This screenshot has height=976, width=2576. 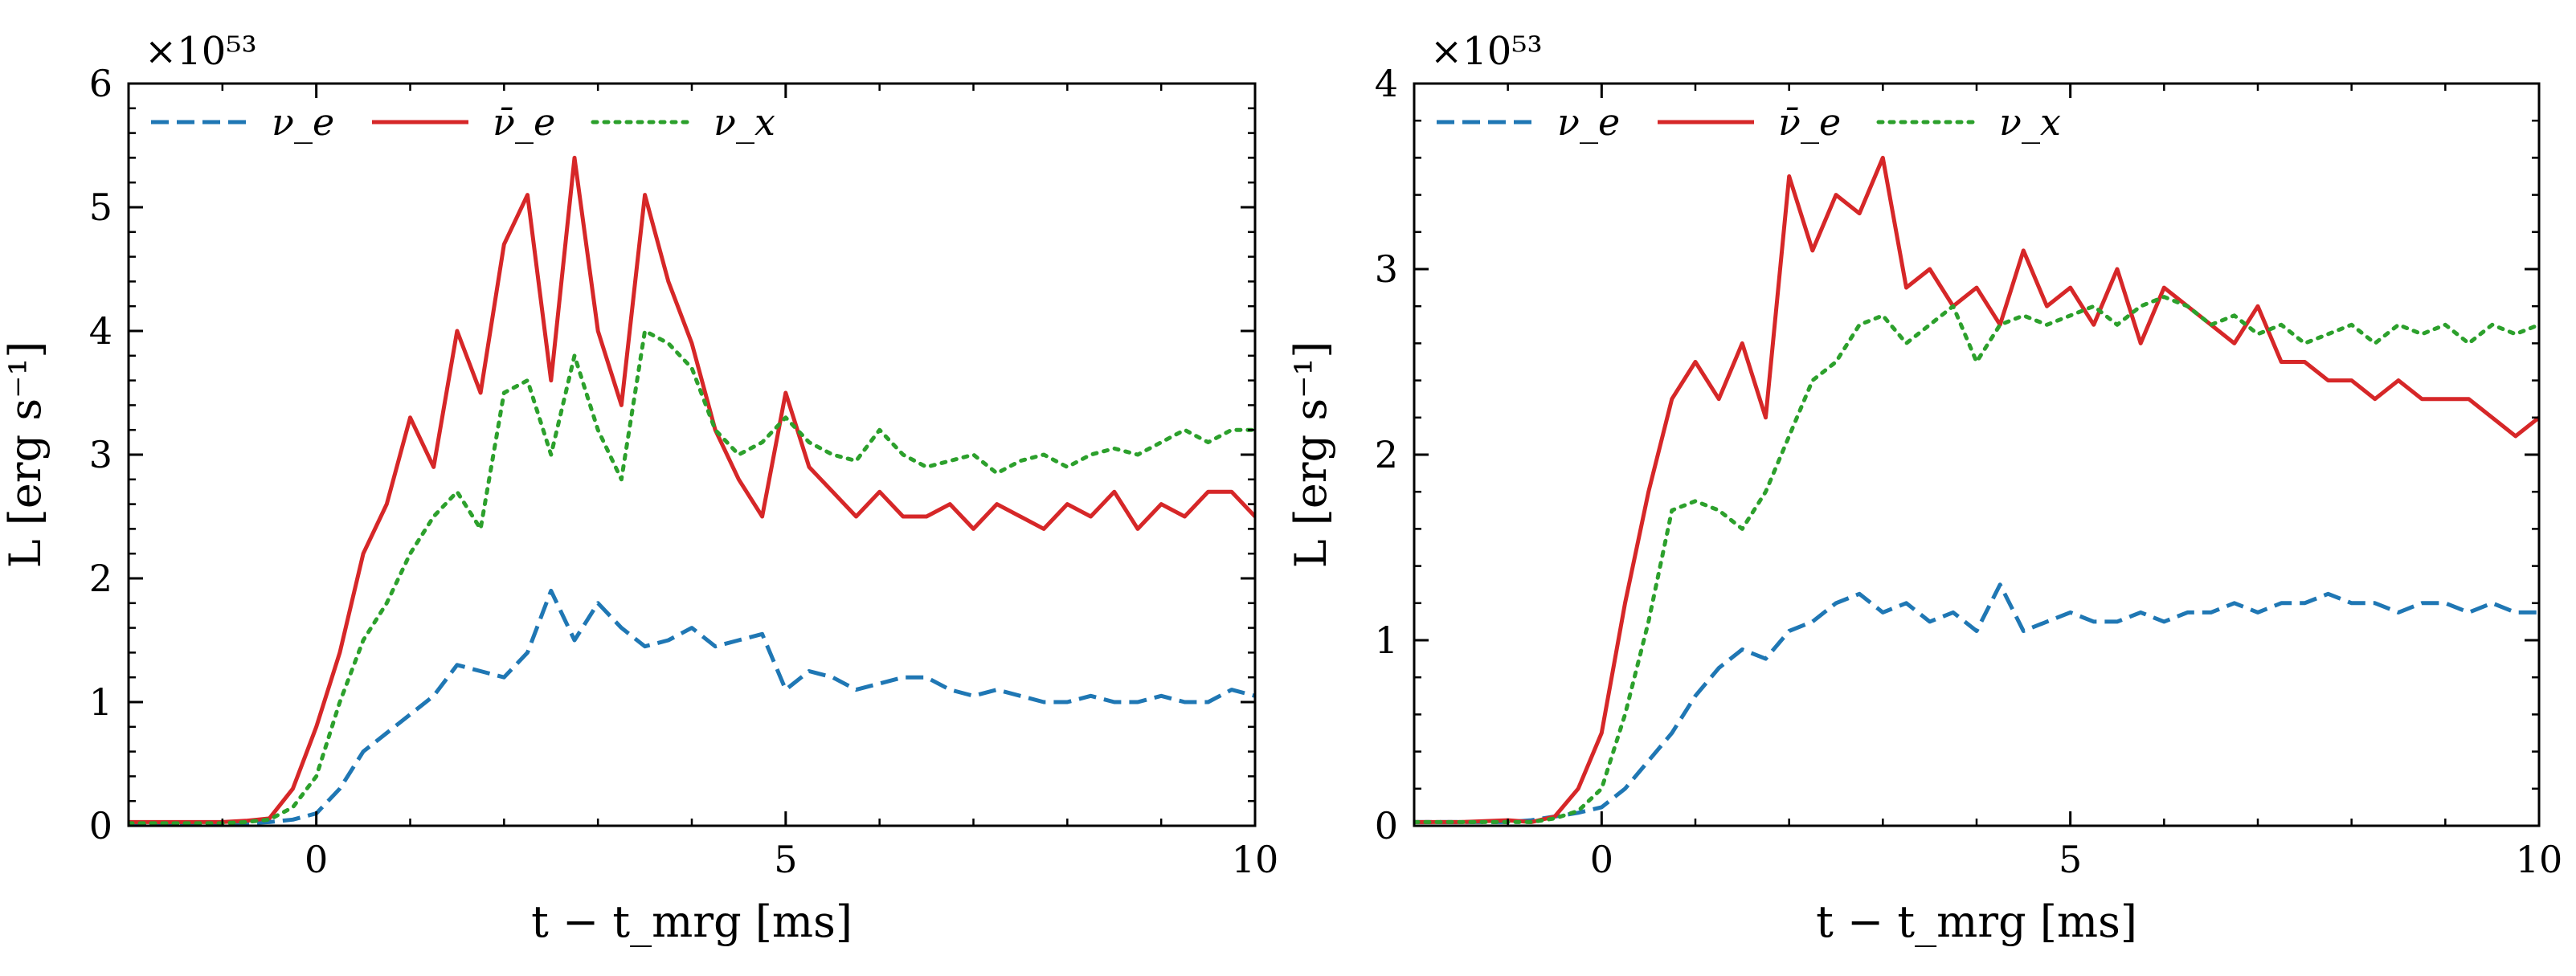 What do you see at coordinates (100, 207) in the screenshot?
I see `y-tick-label: 5` at bounding box center [100, 207].